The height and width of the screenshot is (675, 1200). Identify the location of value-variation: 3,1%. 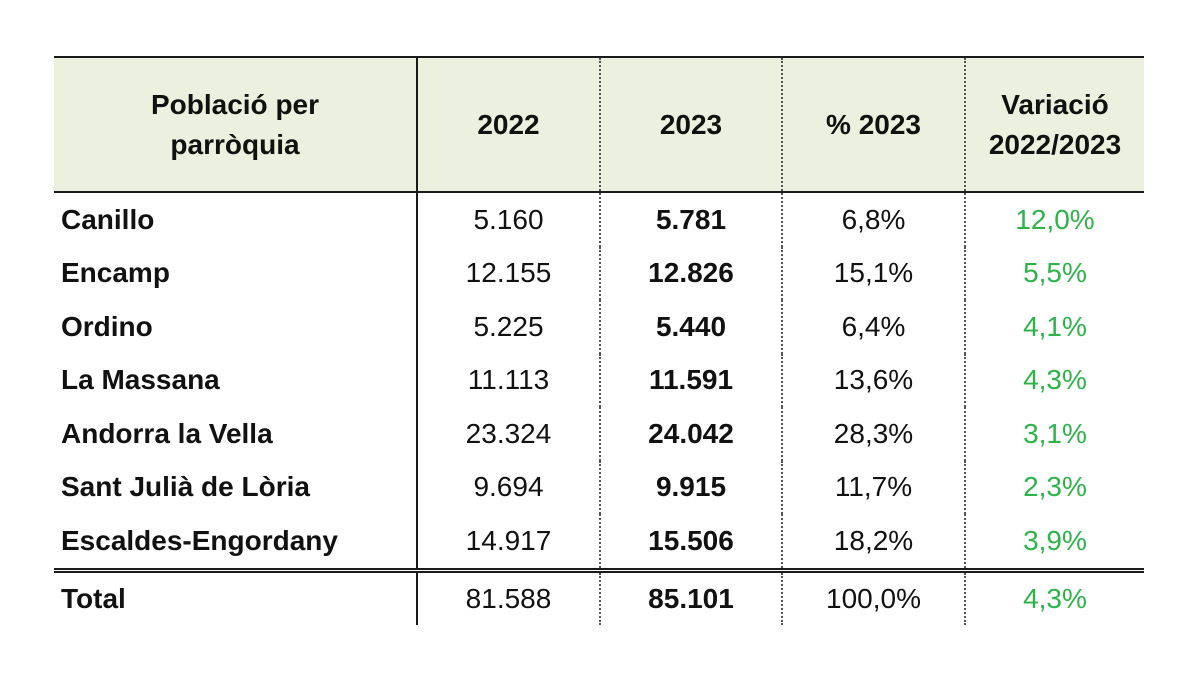
(1054, 434).